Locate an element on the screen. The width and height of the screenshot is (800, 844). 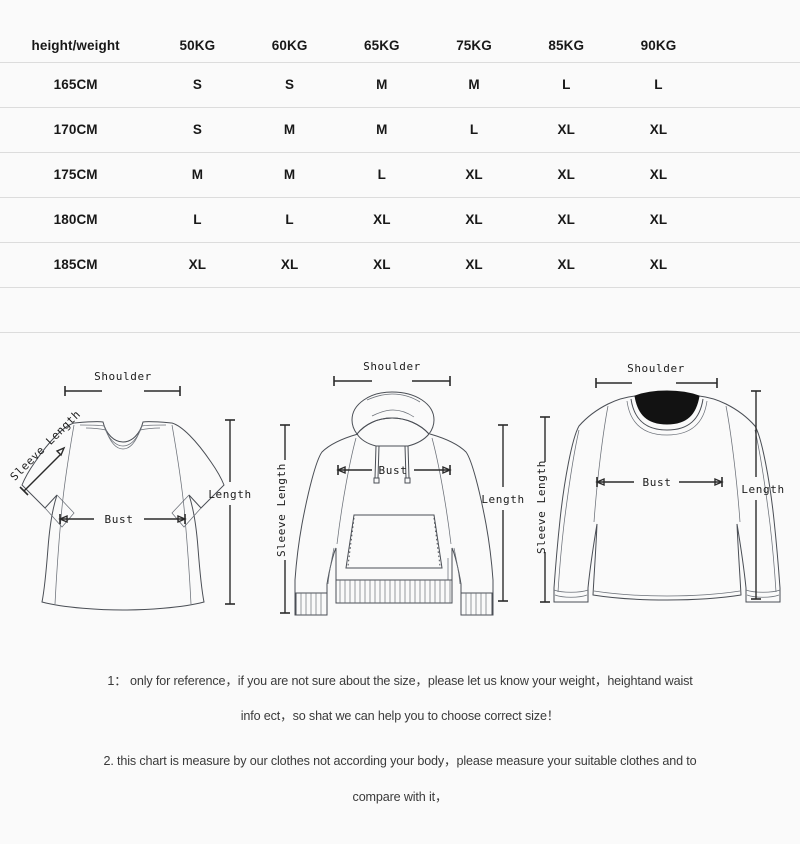
tshirt-sleeve-length-label: Sleeve Length is located at coordinates (46, 446).